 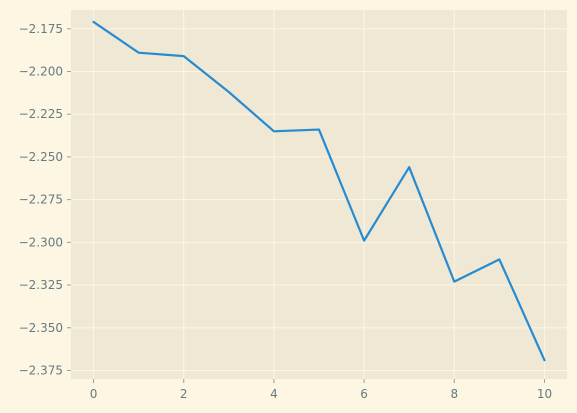 I want to click on y-tick-label: −2.200, so click(x=41, y=72).